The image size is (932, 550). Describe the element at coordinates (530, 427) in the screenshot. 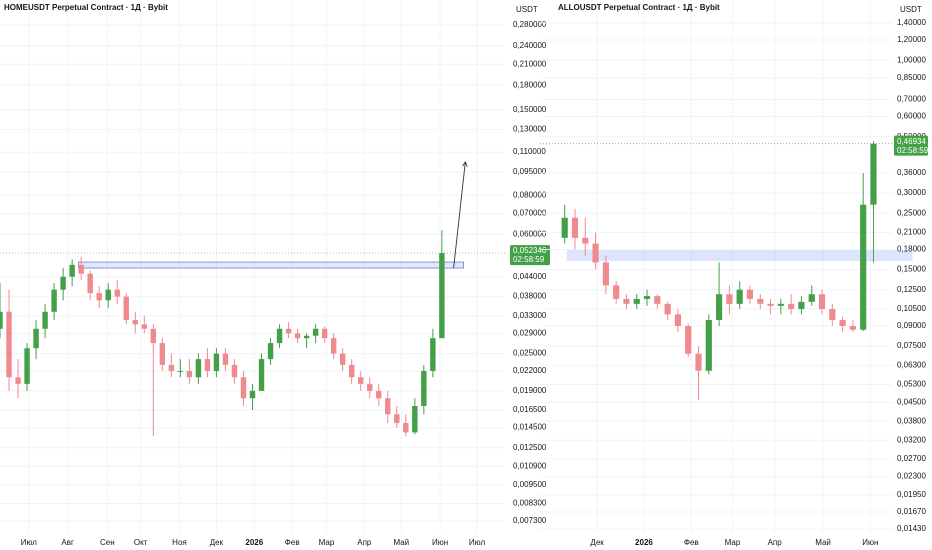

I see `y-tick-label: 0,014500` at that location.